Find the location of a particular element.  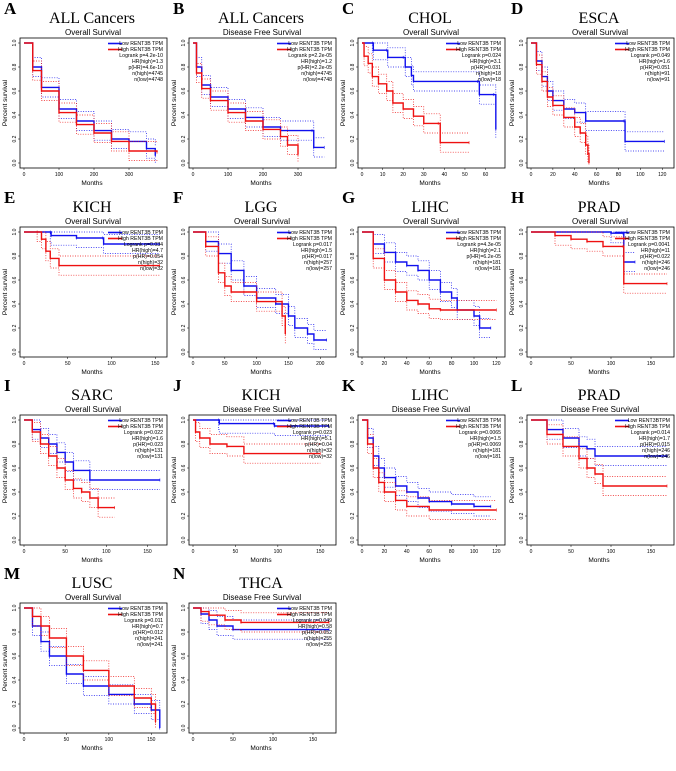

stat-text: HR(high)=1.3 is located at coordinates (147, 62).